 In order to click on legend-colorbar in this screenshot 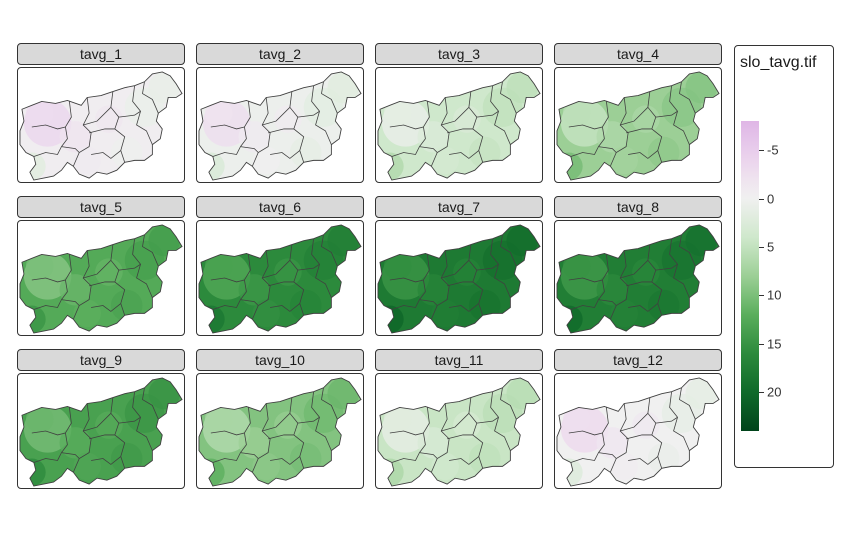, I will do `click(750, 276)`.